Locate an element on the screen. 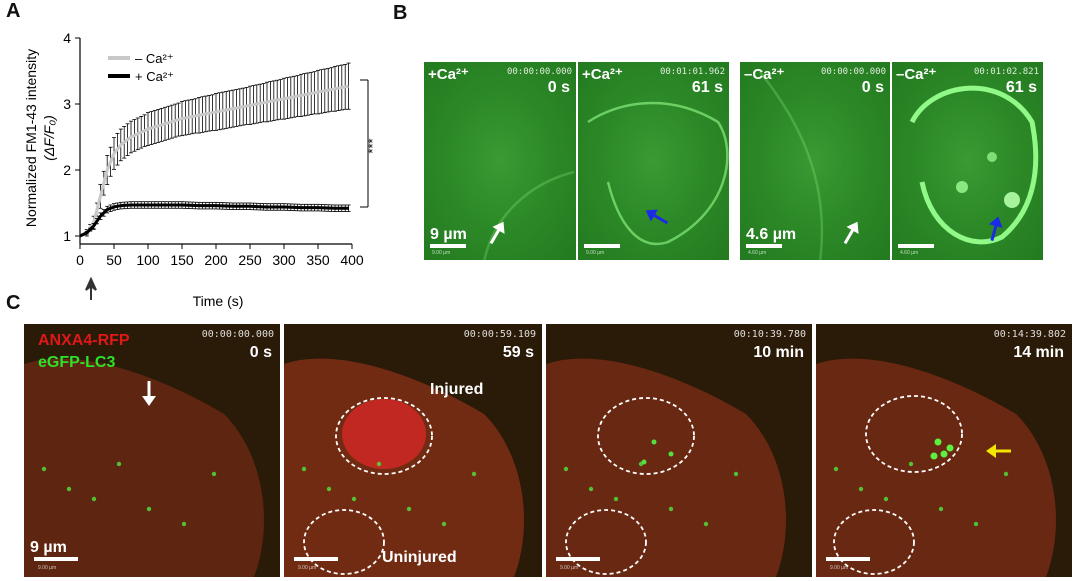  micrograph-c-3: 00:10:39.780 10 min 9.00 µm is located at coordinates (679, 450).